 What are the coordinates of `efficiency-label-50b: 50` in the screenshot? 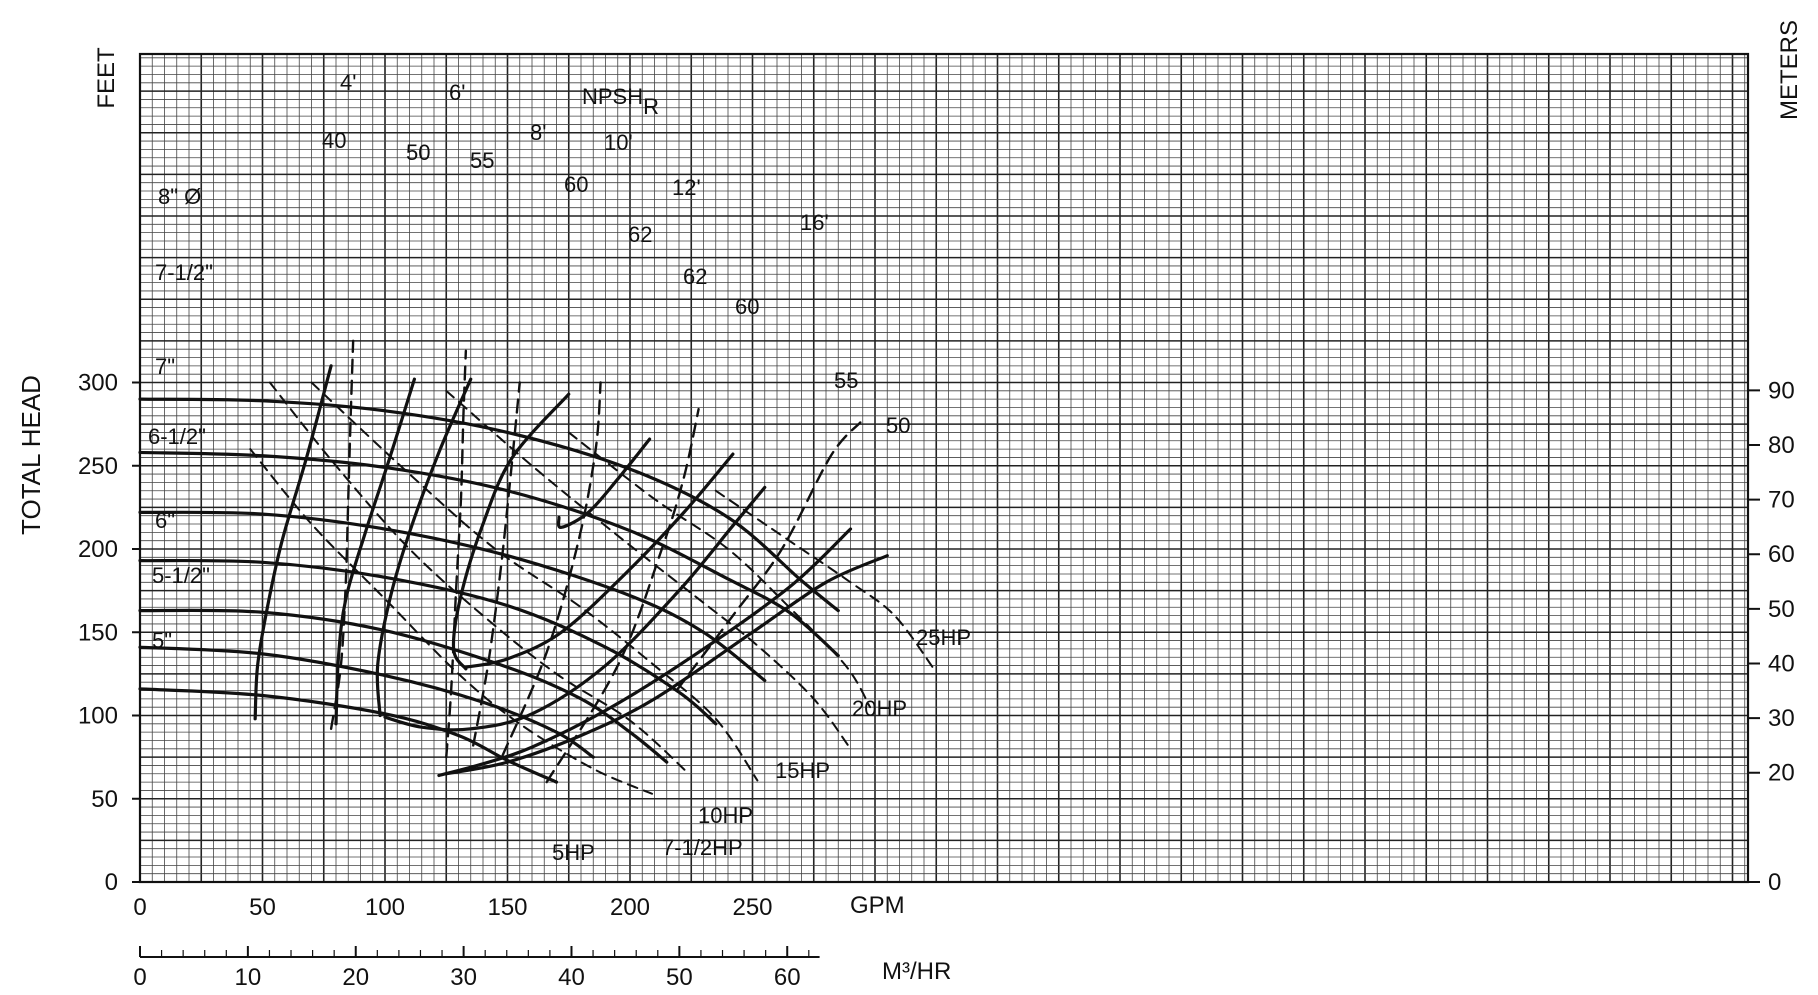 It's located at (898, 425).